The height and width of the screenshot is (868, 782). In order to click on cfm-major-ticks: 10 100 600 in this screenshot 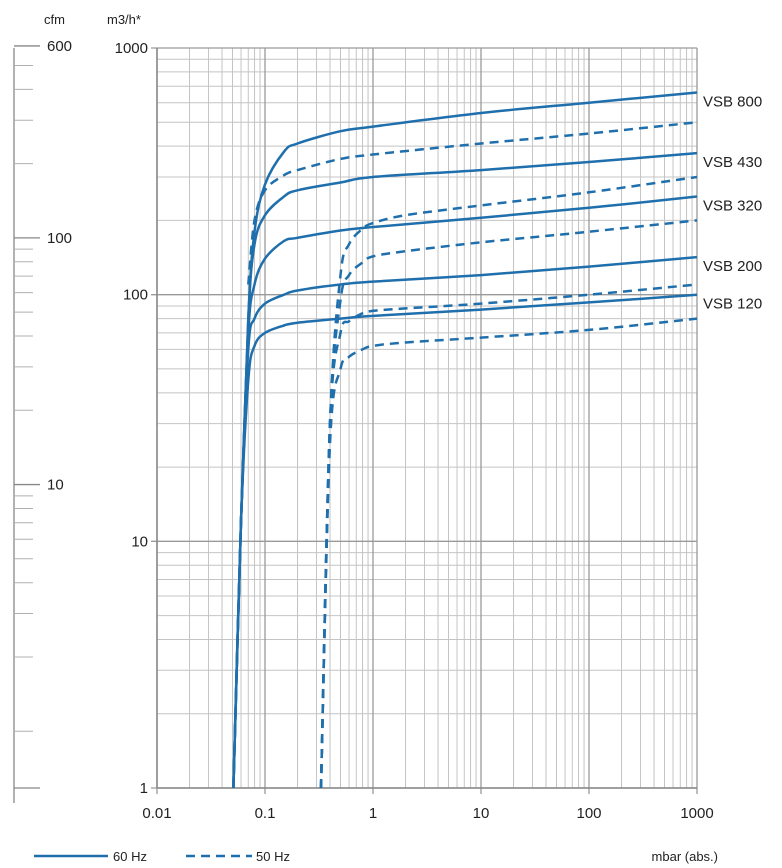, I will do `click(43, 413)`.